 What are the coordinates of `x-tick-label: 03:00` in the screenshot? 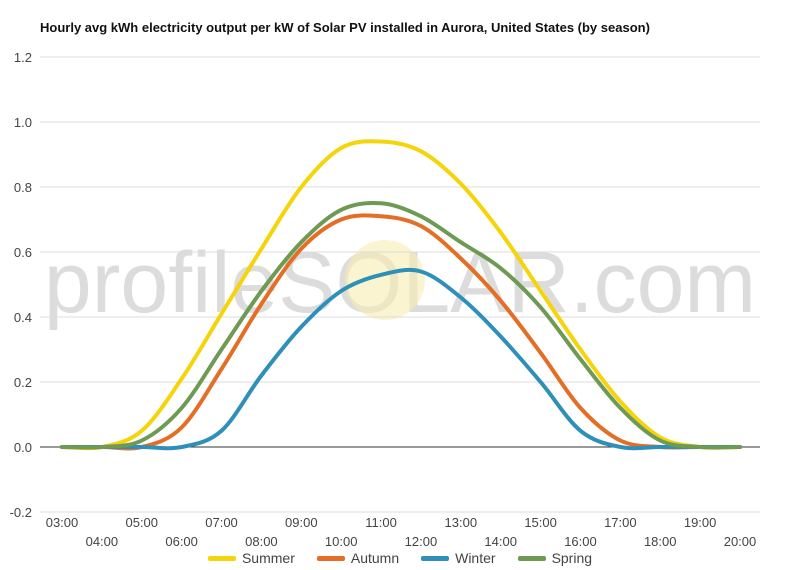 It's located at (62, 522).